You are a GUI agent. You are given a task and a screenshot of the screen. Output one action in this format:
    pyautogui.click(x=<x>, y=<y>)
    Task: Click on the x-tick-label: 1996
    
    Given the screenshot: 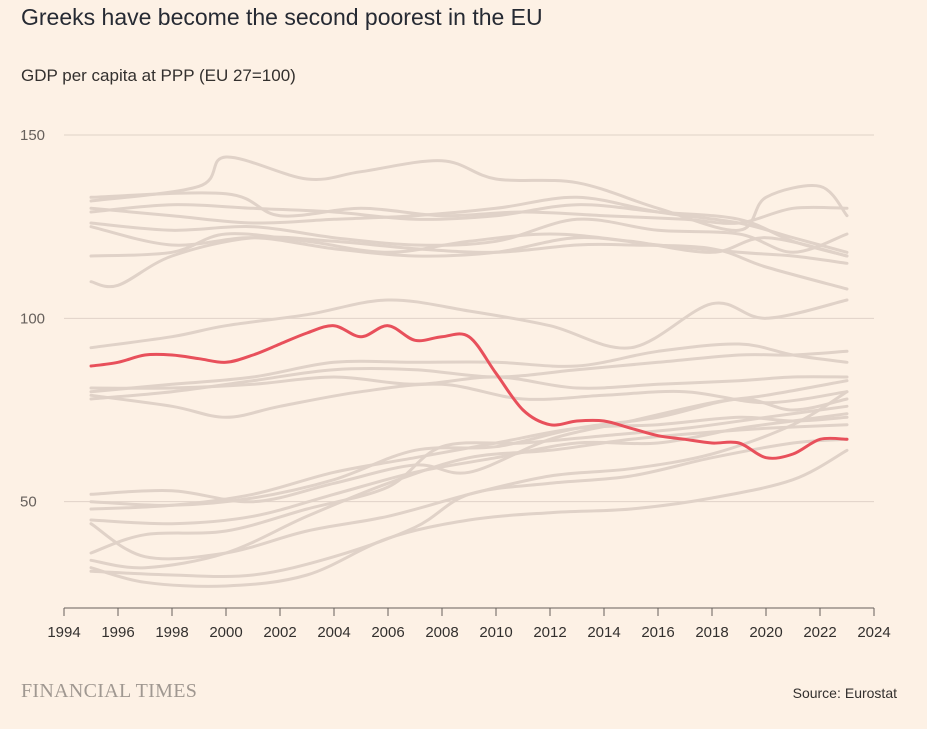 What is the action you would take?
    pyautogui.click(x=117, y=632)
    